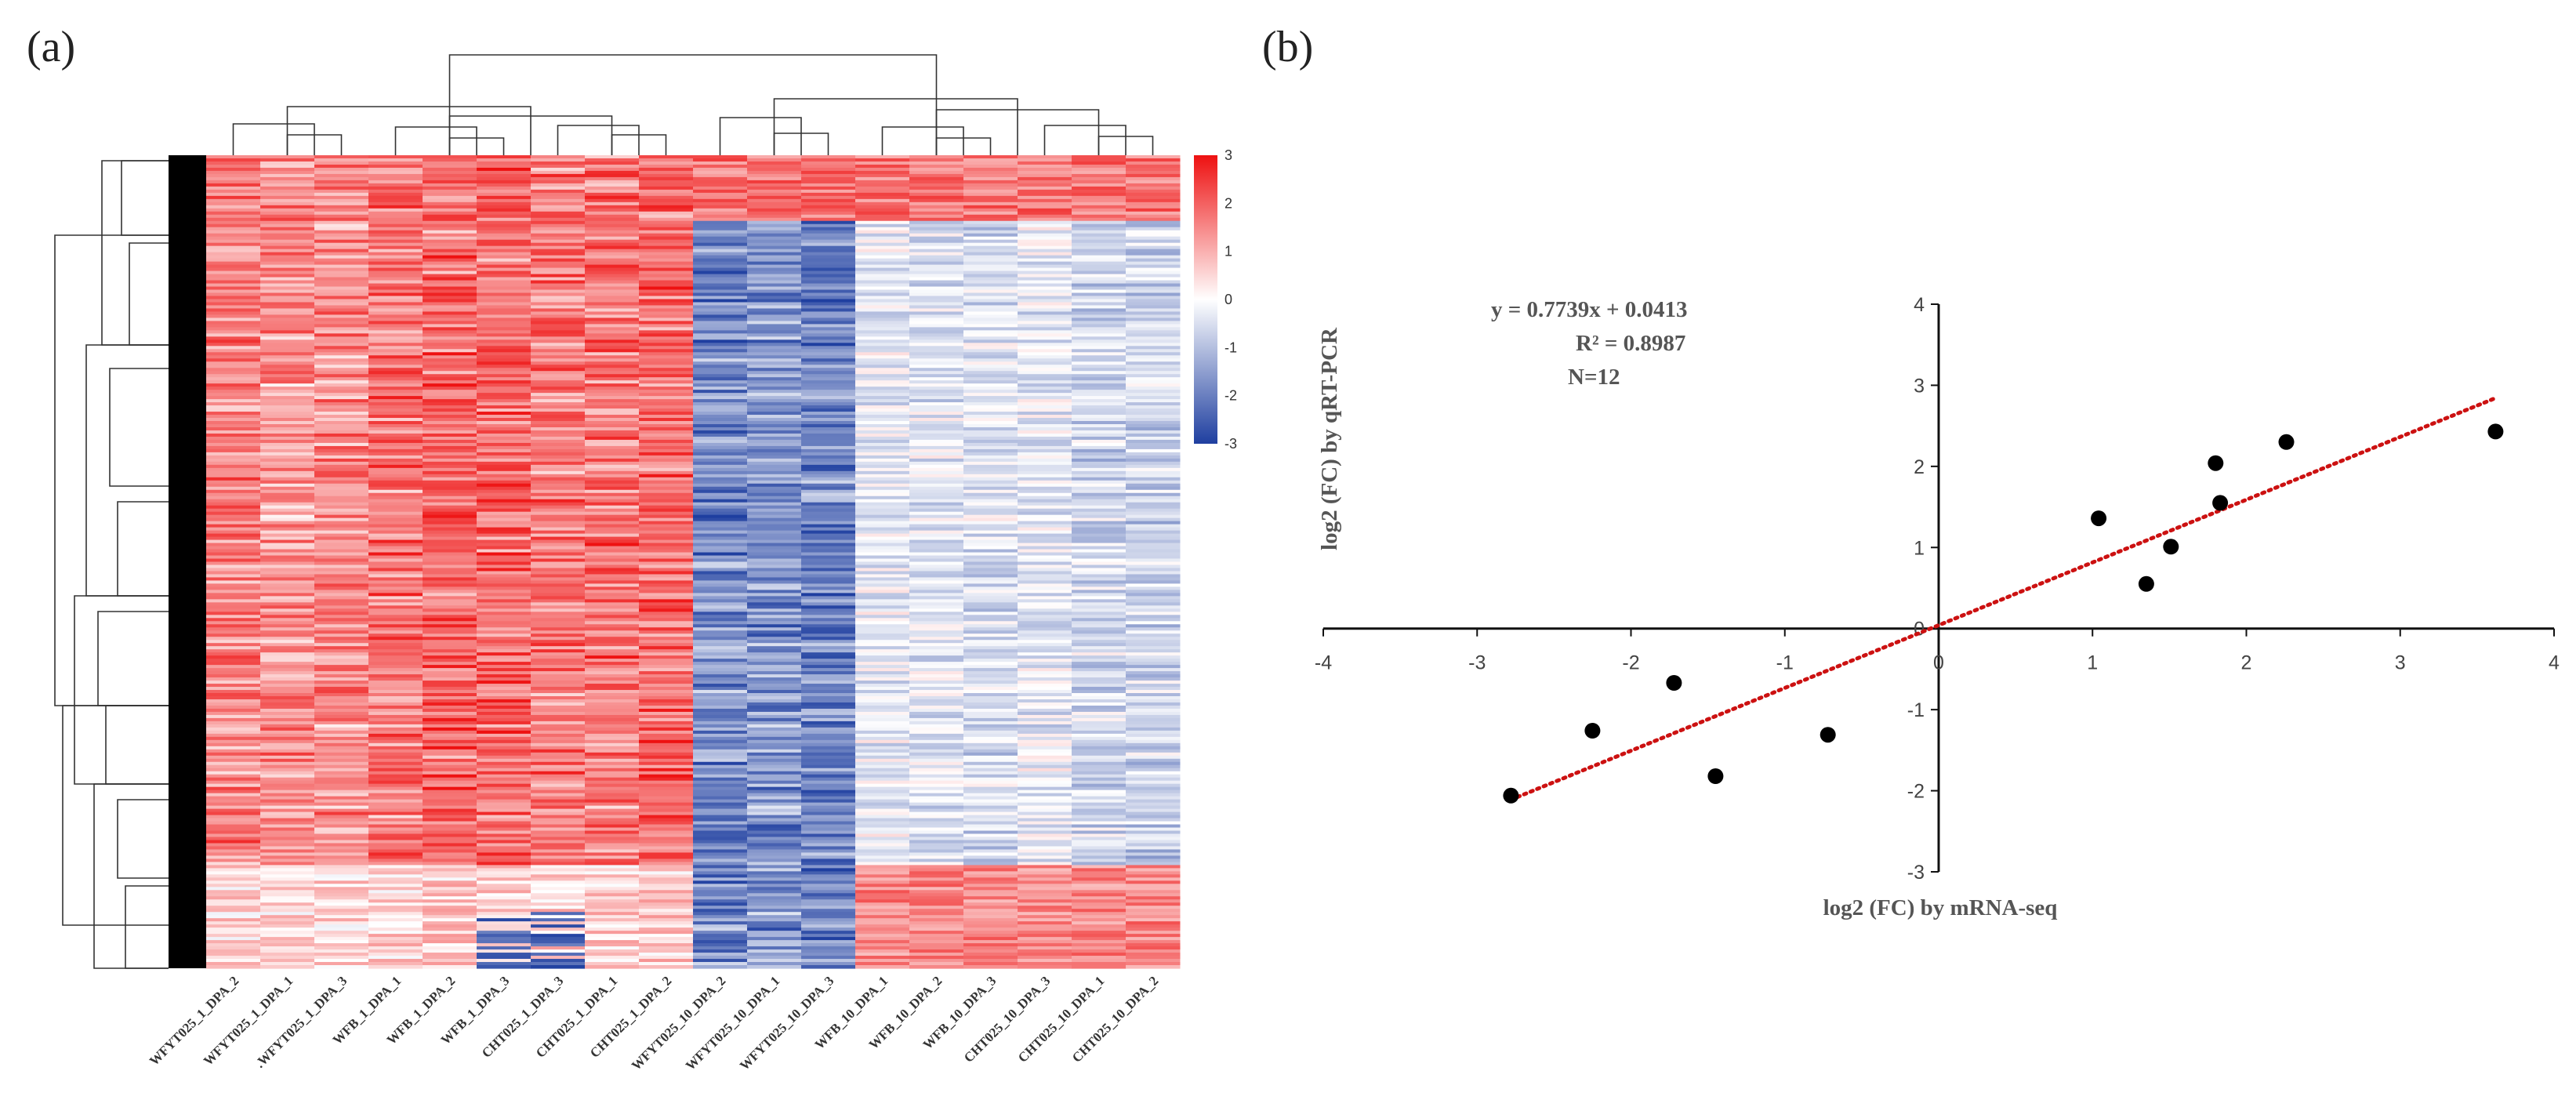  What do you see at coordinates (1631, 343) in the screenshot?
I see `r-squared-label: R² = 0.8987` at bounding box center [1631, 343].